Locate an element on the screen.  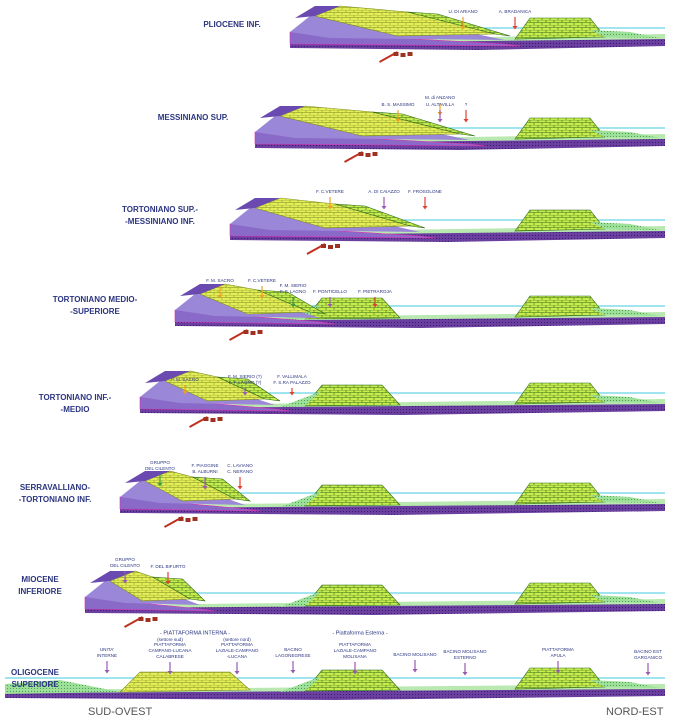
stage-label: TORTONIANO MEDIO- is located at coordinates (95, 299).